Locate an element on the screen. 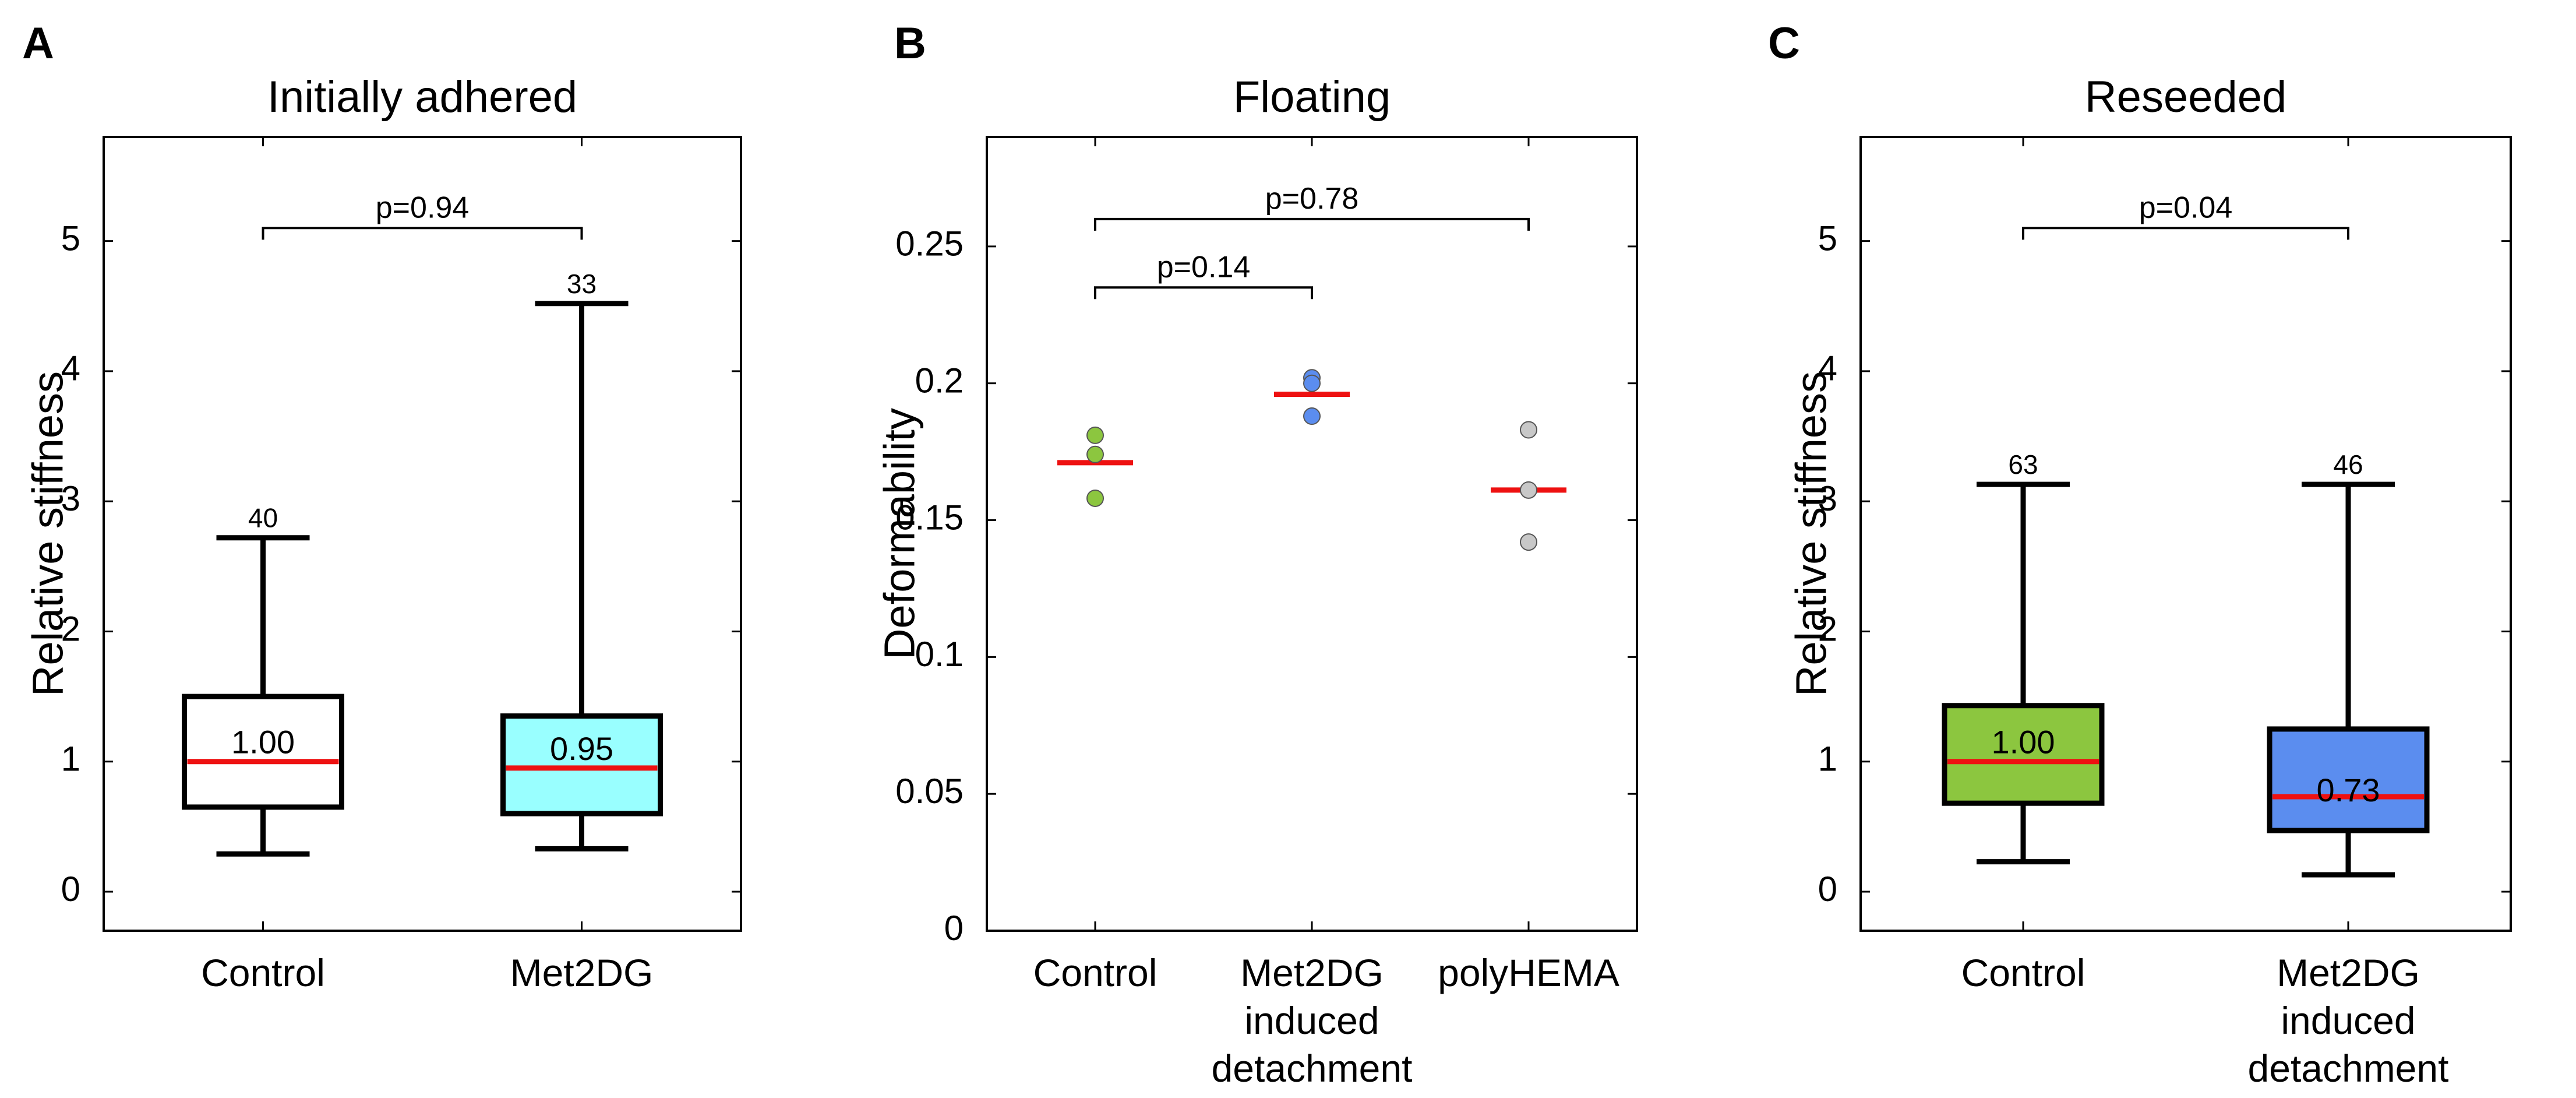 Image resolution: width=2576 pixels, height=1098 pixels. count-label: 46 is located at coordinates (2348, 464).